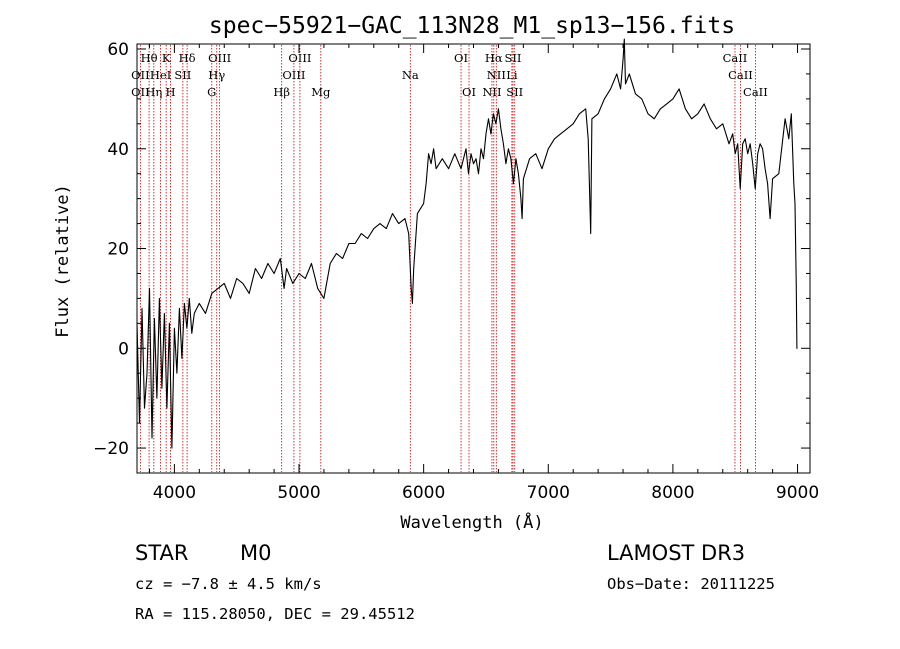 This screenshot has width=900, height=649. What do you see at coordinates (160, 75) in the screenshot?
I see `line-label: HeI` at bounding box center [160, 75].